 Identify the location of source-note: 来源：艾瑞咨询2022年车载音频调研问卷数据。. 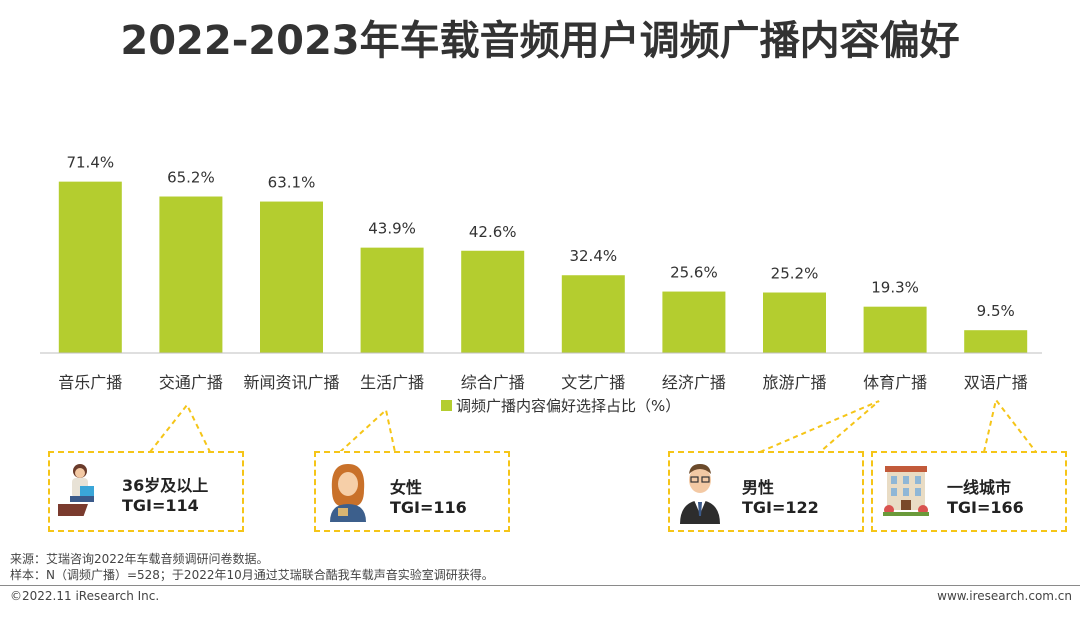
(139, 559).